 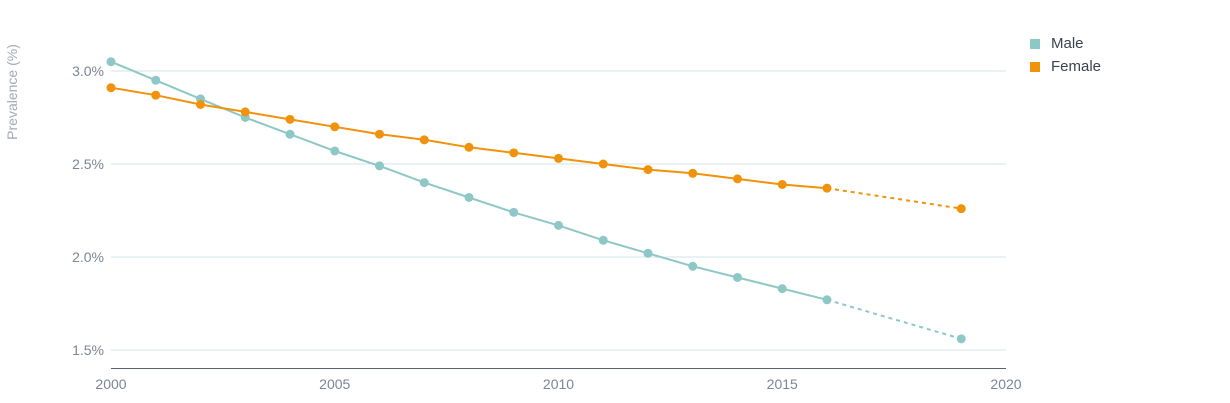 What do you see at coordinates (110, 384) in the screenshot?
I see `x-tick-label: 2000` at bounding box center [110, 384].